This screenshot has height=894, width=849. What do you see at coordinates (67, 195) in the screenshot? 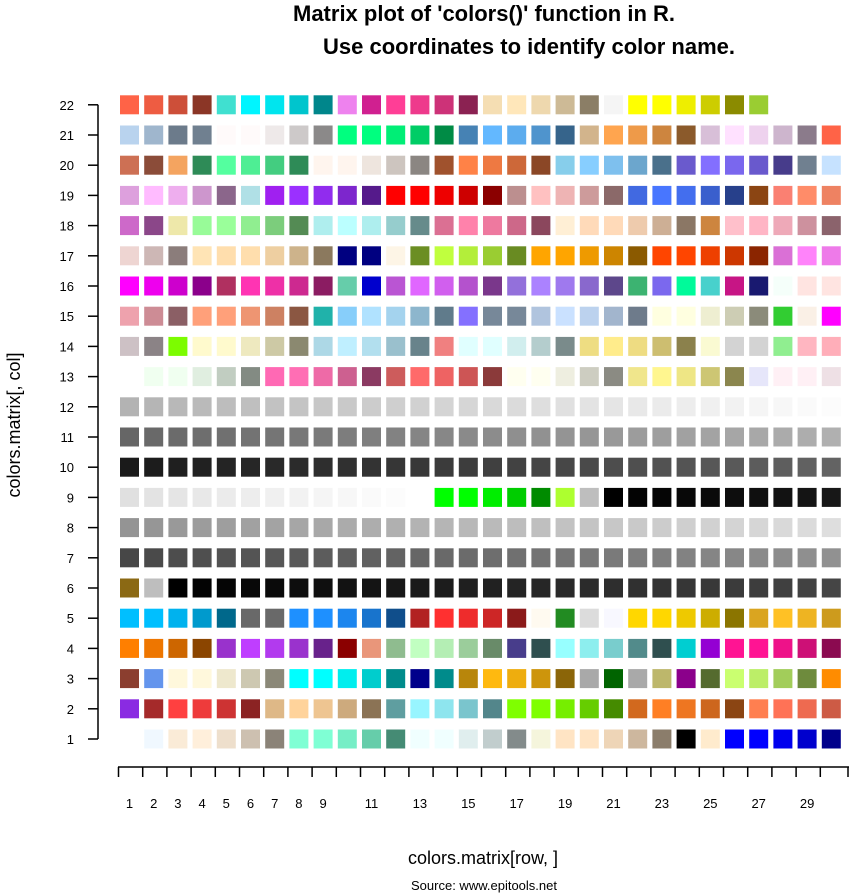
I see `y-tick-label-19: 19` at bounding box center [67, 195].